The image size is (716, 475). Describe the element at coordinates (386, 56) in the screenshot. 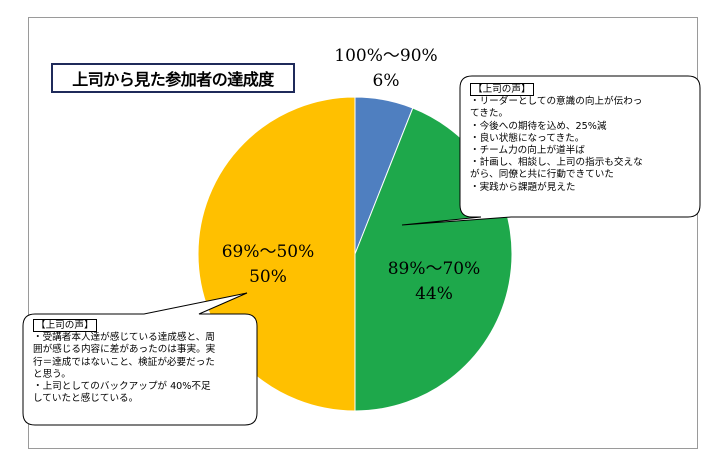

I see `slice-label-text: 100%～90%` at that location.